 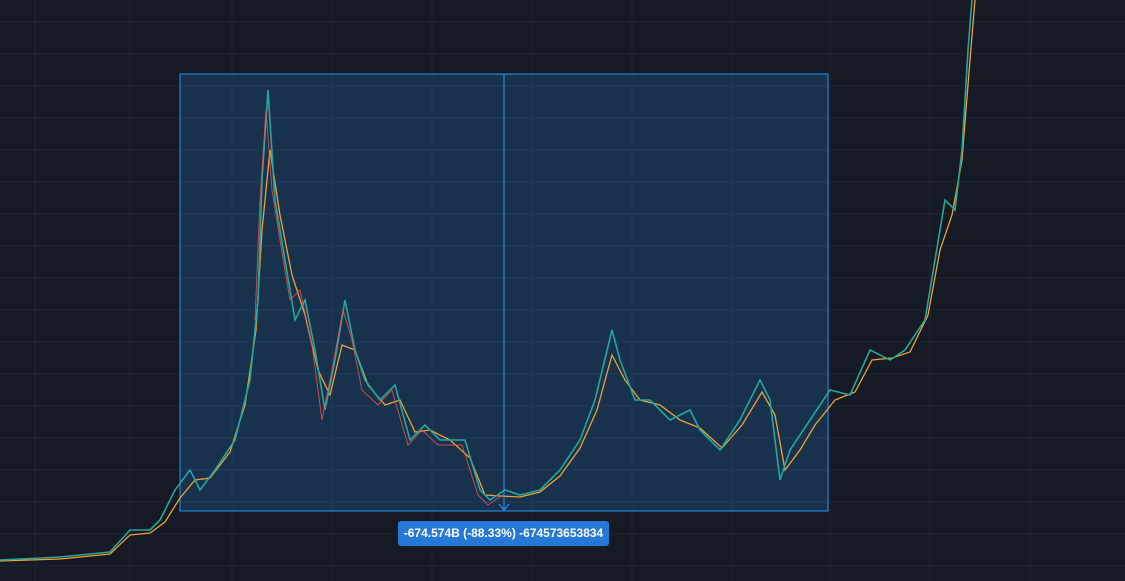 I want to click on measure-arrow, so click(x=504, y=507).